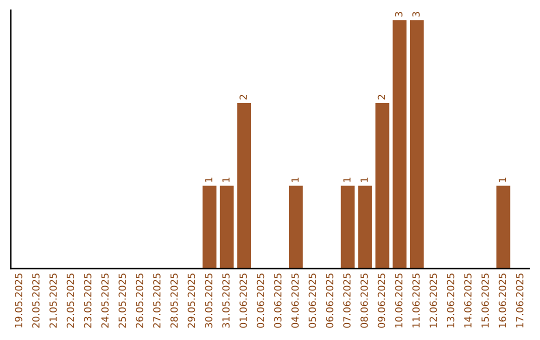 The width and height of the screenshot is (540, 340). Describe the element at coordinates (382, 301) in the screenshot. I see `x-tick-label: 09.06.2025` at that location.